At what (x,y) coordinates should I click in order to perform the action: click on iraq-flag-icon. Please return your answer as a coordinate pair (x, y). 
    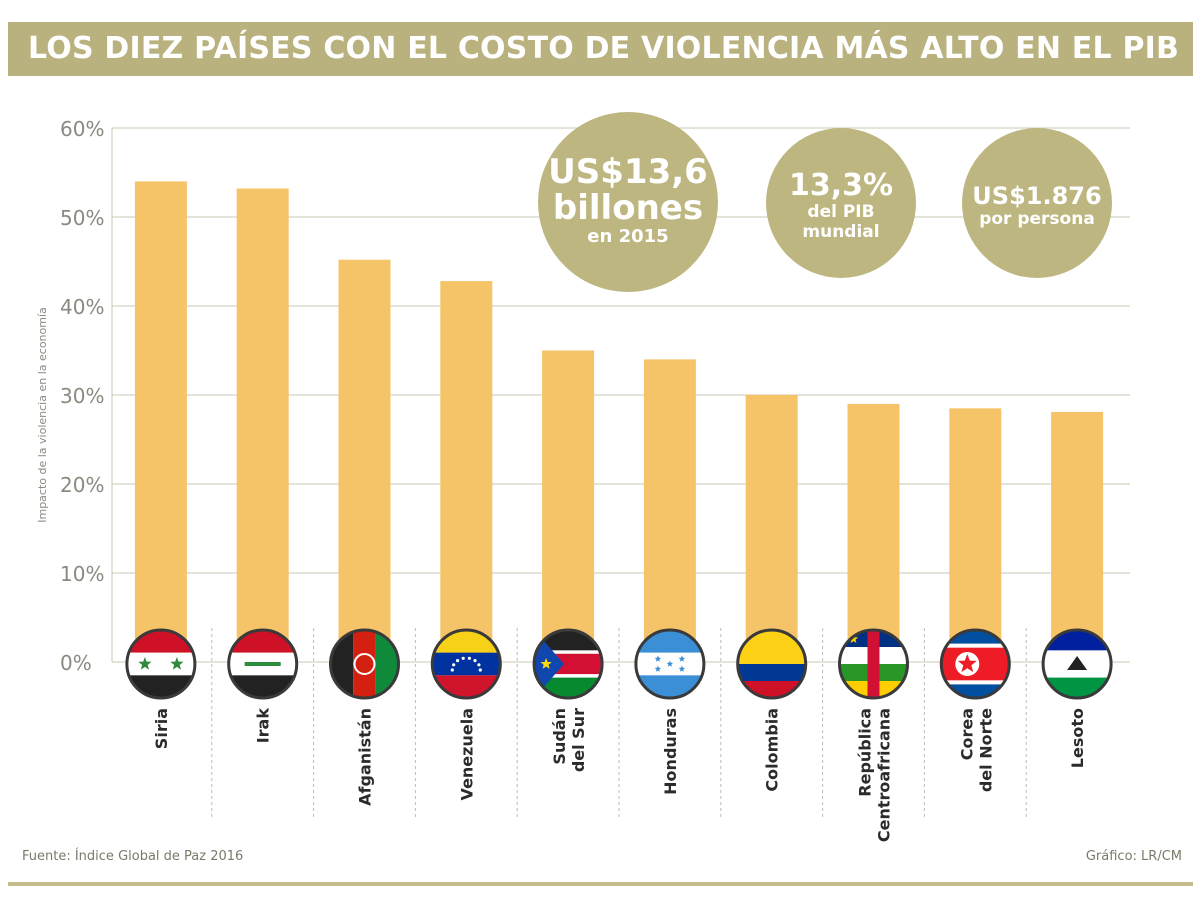
    Looking at the image, I should click on (263, 664).